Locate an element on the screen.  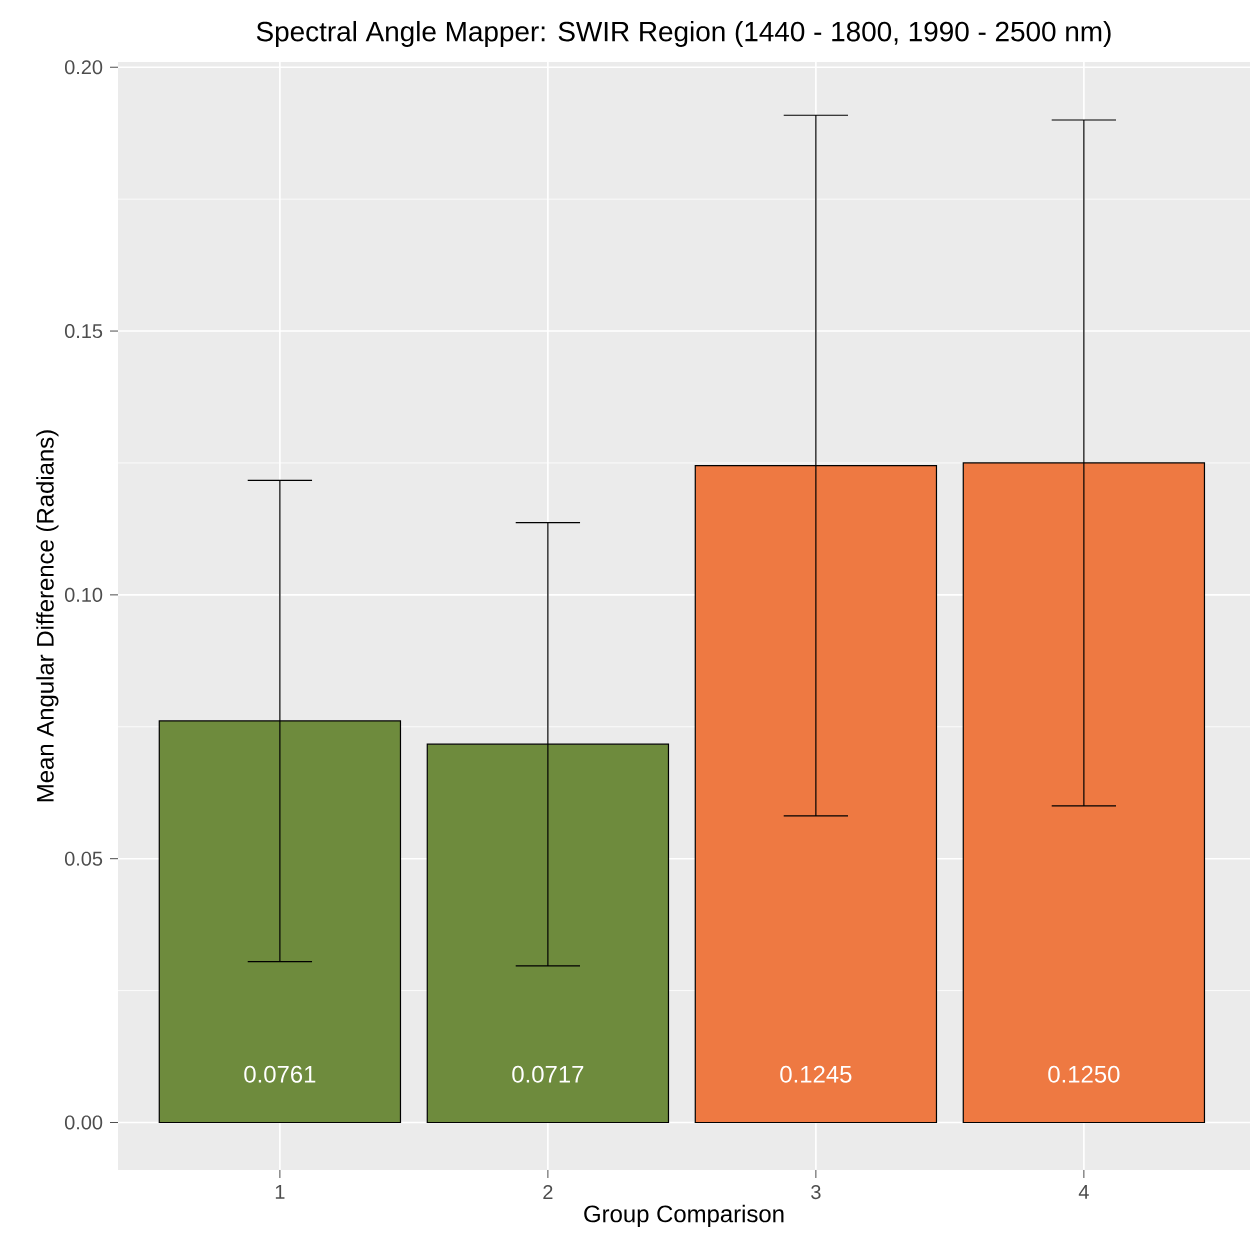
y-tick-label: 0.10 is located at coordinates (83, 594).